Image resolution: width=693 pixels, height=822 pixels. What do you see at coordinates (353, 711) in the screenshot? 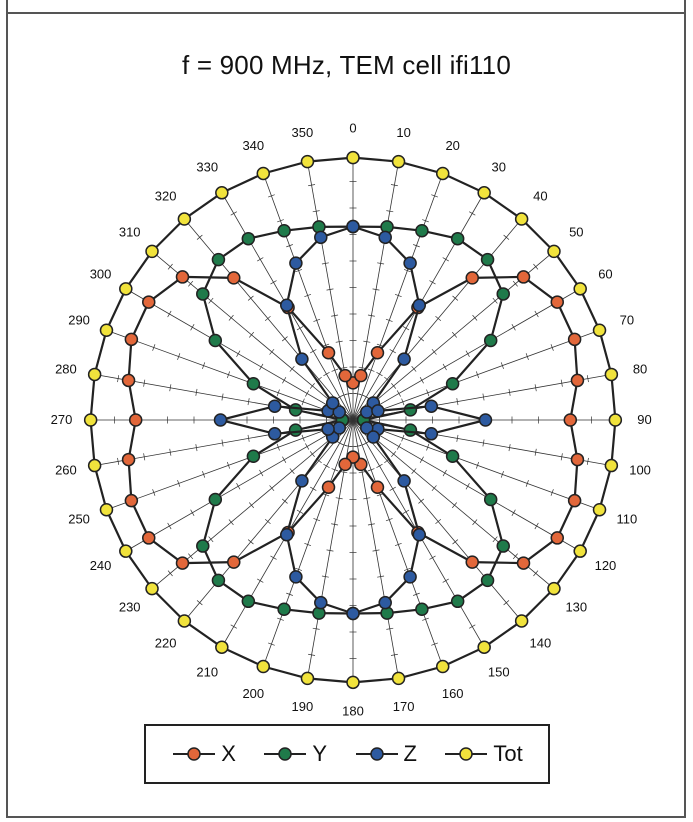
I see `angle-label-180: 180` at bounding box center [353, 711].